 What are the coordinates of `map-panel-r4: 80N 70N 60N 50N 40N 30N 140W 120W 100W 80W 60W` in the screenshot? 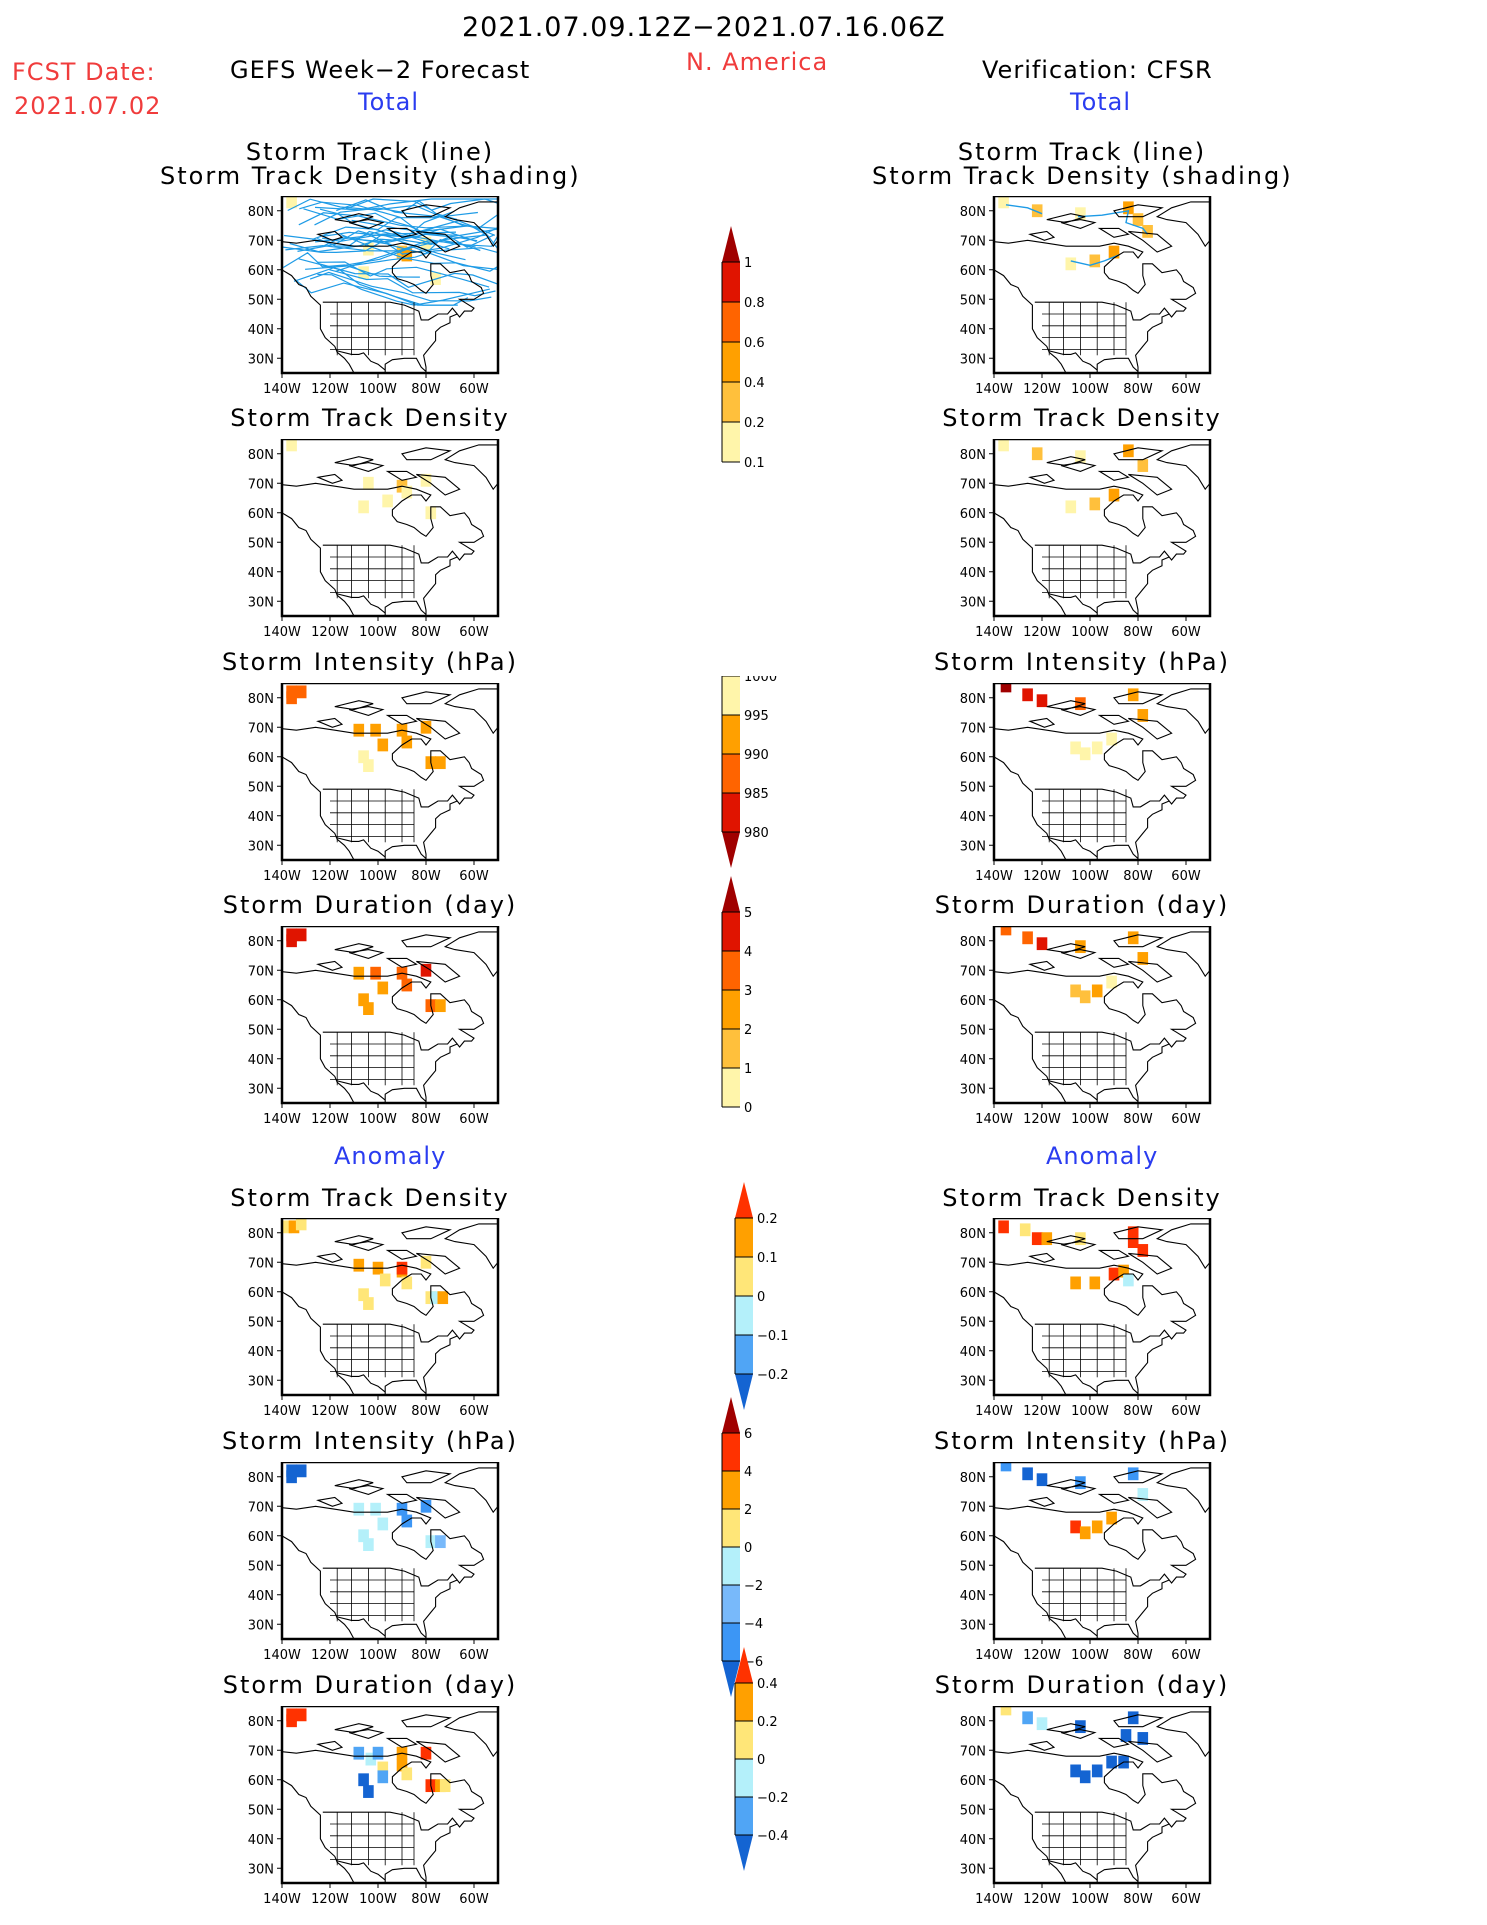 It's located at (1086, 1026).